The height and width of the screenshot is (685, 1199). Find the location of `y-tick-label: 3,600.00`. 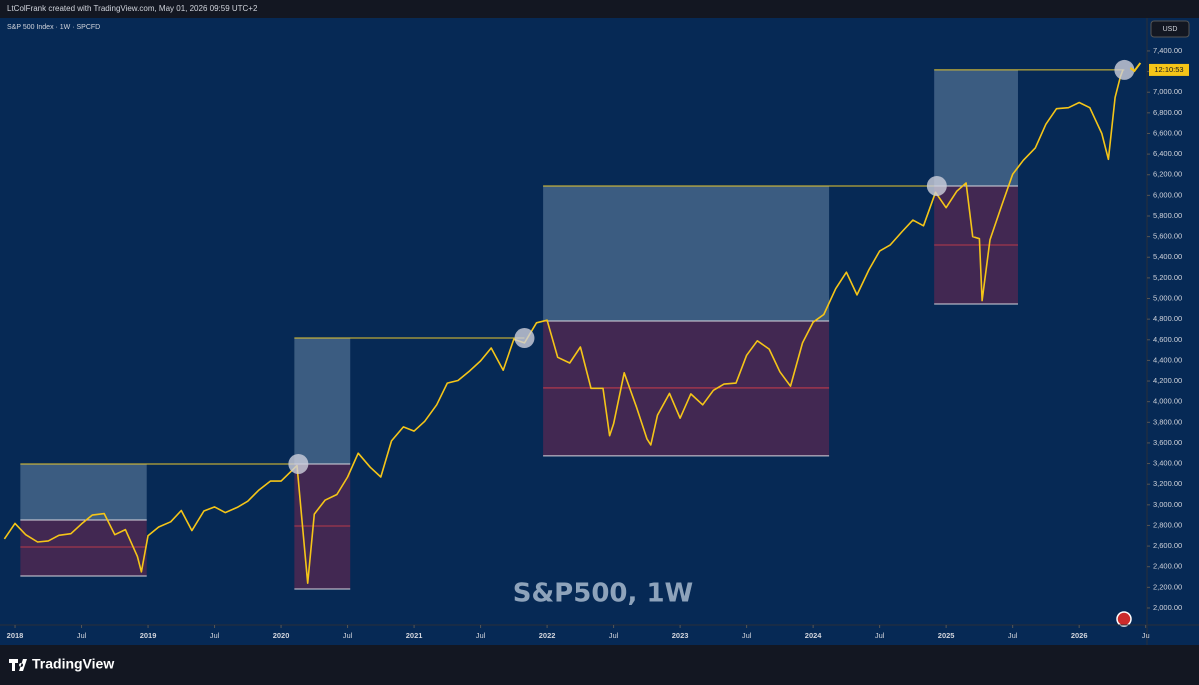

y-tick-label: 3,600.00 is located at coordinates (1167, 442).